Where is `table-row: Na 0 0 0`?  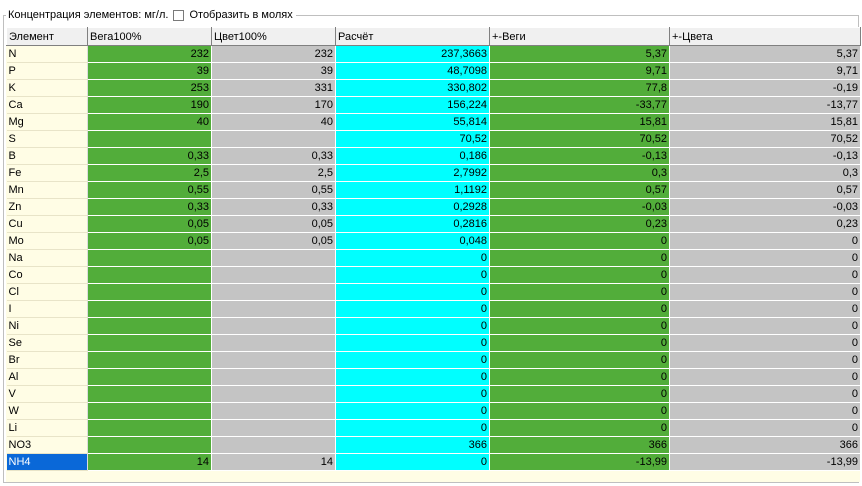 table-row: Na 0 0 0 is located at coordinates (433, 258).